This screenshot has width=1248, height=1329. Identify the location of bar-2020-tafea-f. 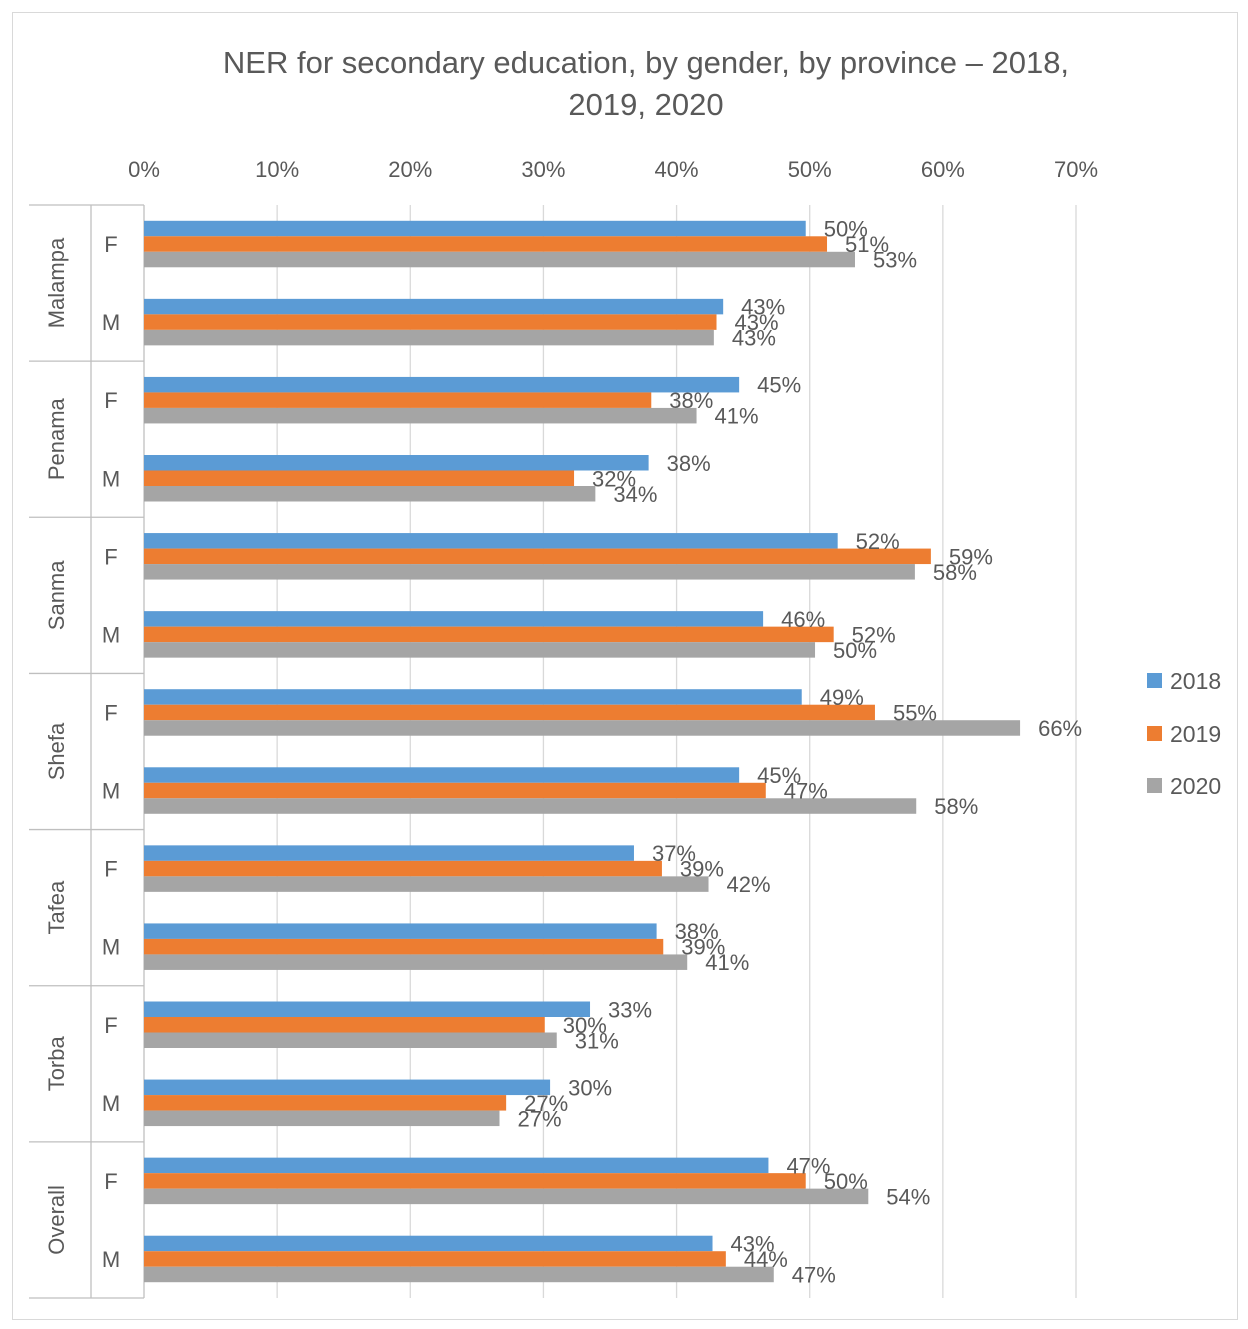
(426, 884).